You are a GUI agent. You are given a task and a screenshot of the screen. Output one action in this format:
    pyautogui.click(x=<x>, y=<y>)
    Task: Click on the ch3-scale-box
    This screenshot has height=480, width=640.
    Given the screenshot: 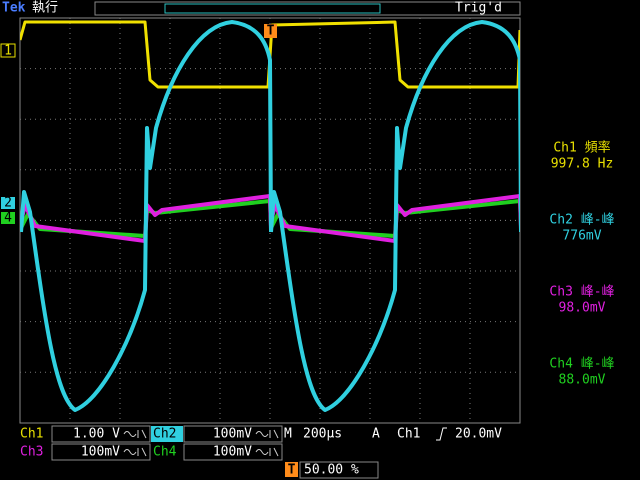 What is the action you would take?
    pyautogui.click(x=101, y=452)
    